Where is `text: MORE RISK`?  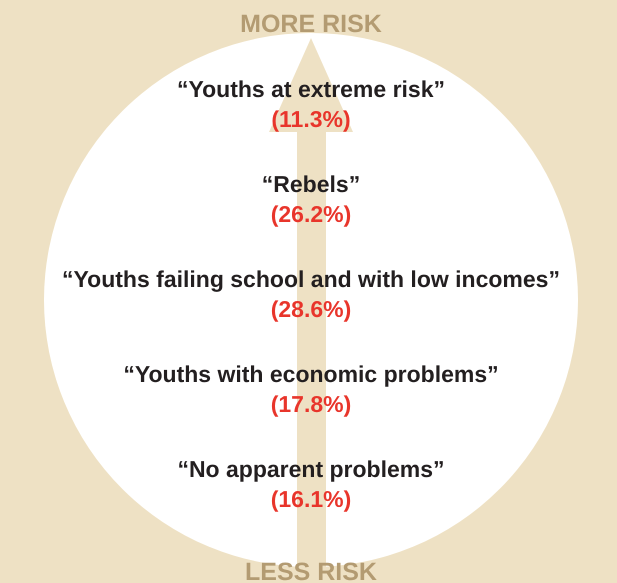 text: MORE RISK is located at coordinates (311, 24).